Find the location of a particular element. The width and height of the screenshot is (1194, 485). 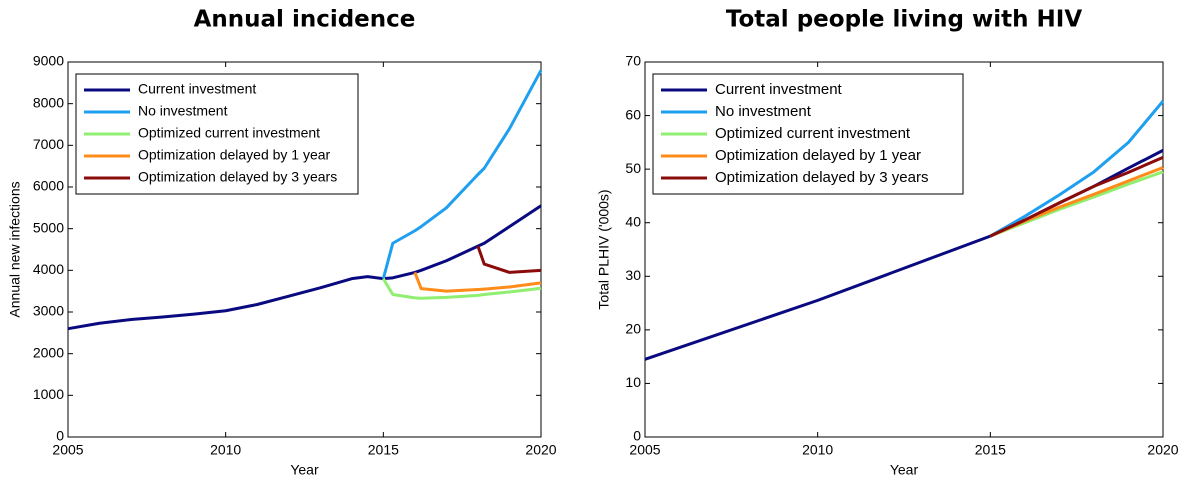

y-tick-label: 2000 is located at coordinates (48, 352).